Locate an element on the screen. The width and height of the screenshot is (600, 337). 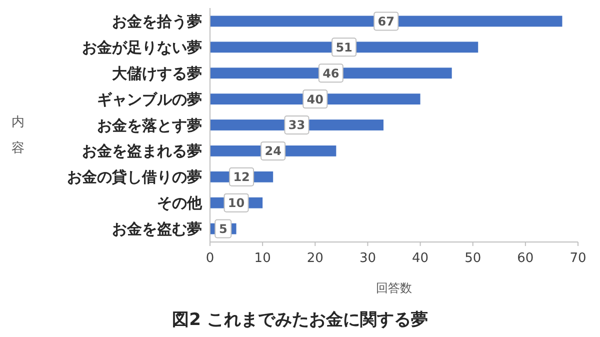
data-label: 12 is located at coordinates (241, 177).